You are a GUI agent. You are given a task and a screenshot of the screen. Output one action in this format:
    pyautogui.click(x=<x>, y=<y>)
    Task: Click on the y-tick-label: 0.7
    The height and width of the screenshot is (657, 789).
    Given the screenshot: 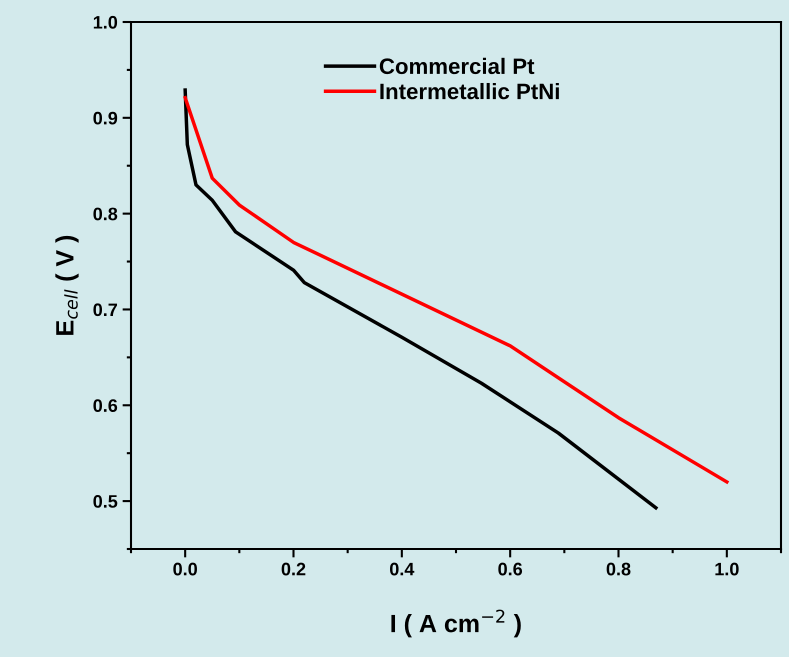 What is the action you would take?
    pyautogui.click(x=105, y=309)
    